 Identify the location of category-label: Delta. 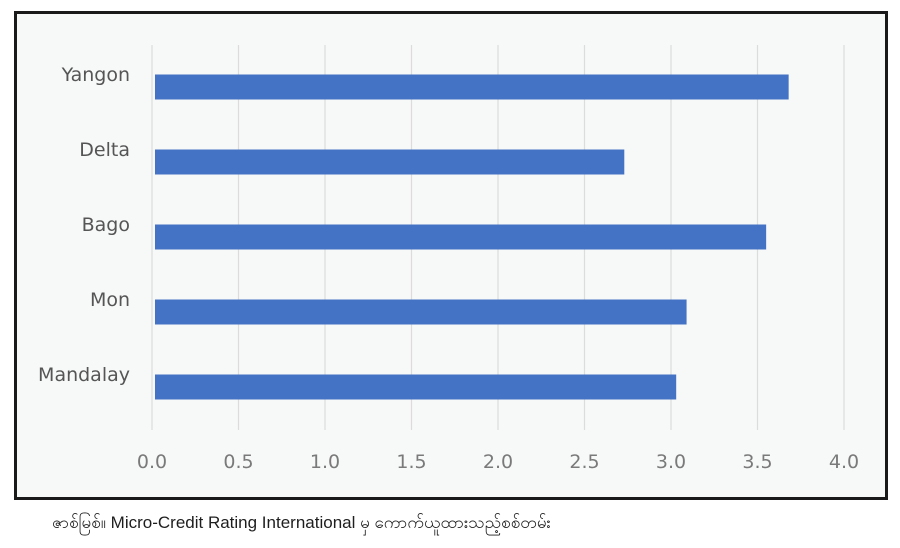
(104, 150).